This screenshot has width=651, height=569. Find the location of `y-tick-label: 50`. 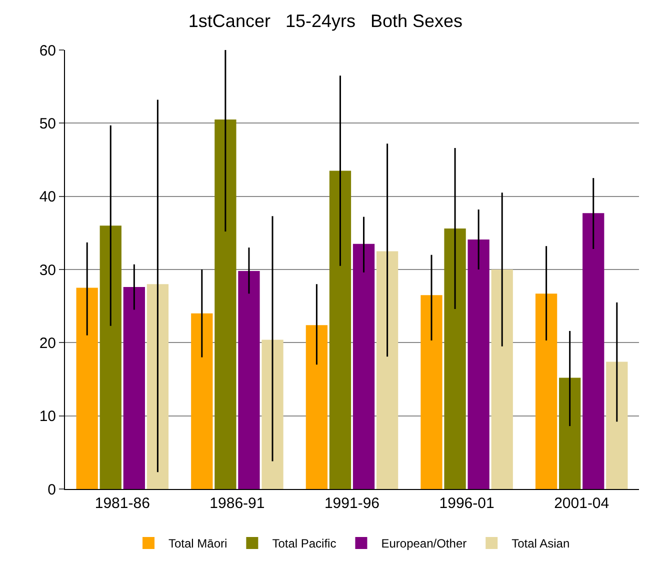

y-tick-label: 50 is located at coordinates (47, 123).